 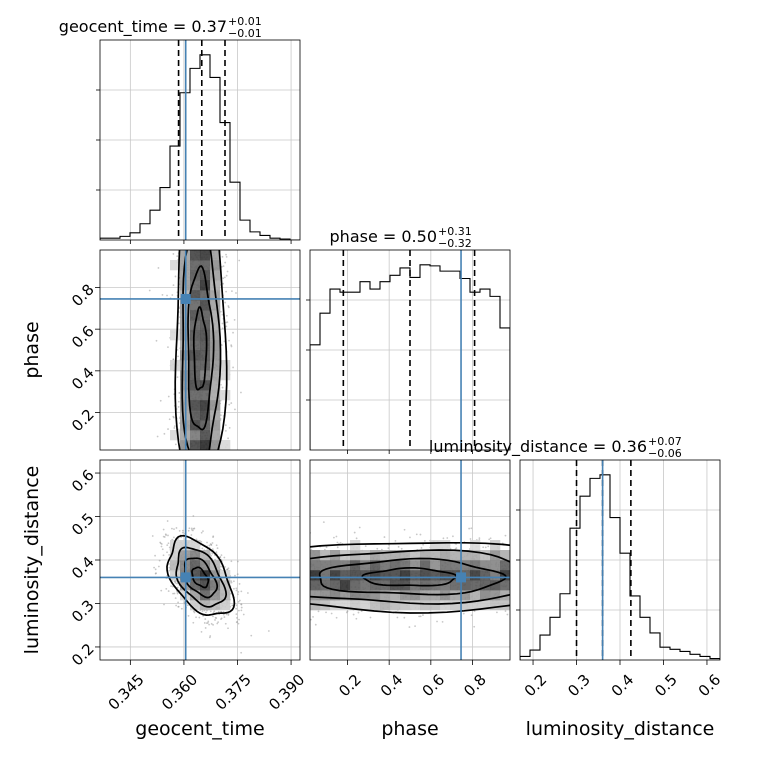 I want to click on x-tick-label-luminosity_distance: 0.6, so click(x=710, y=686).